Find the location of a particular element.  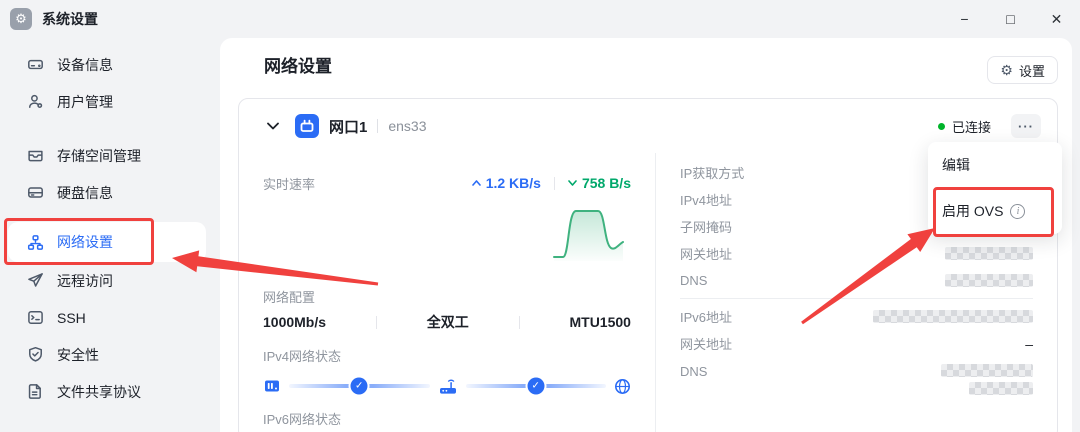

hard-disk-icon is located at coordinates (35, 192).